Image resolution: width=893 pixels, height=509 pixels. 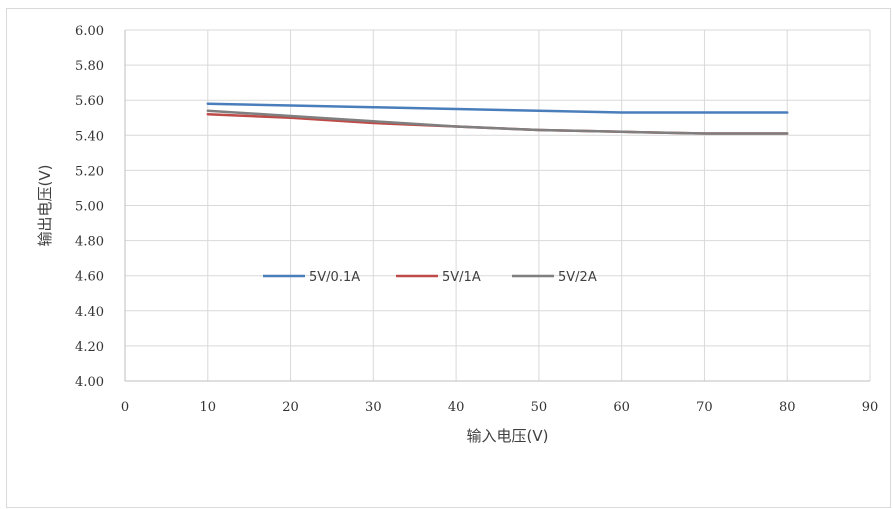 I want to click on y-tick-label: 4.60, so click(x=89, y=277).